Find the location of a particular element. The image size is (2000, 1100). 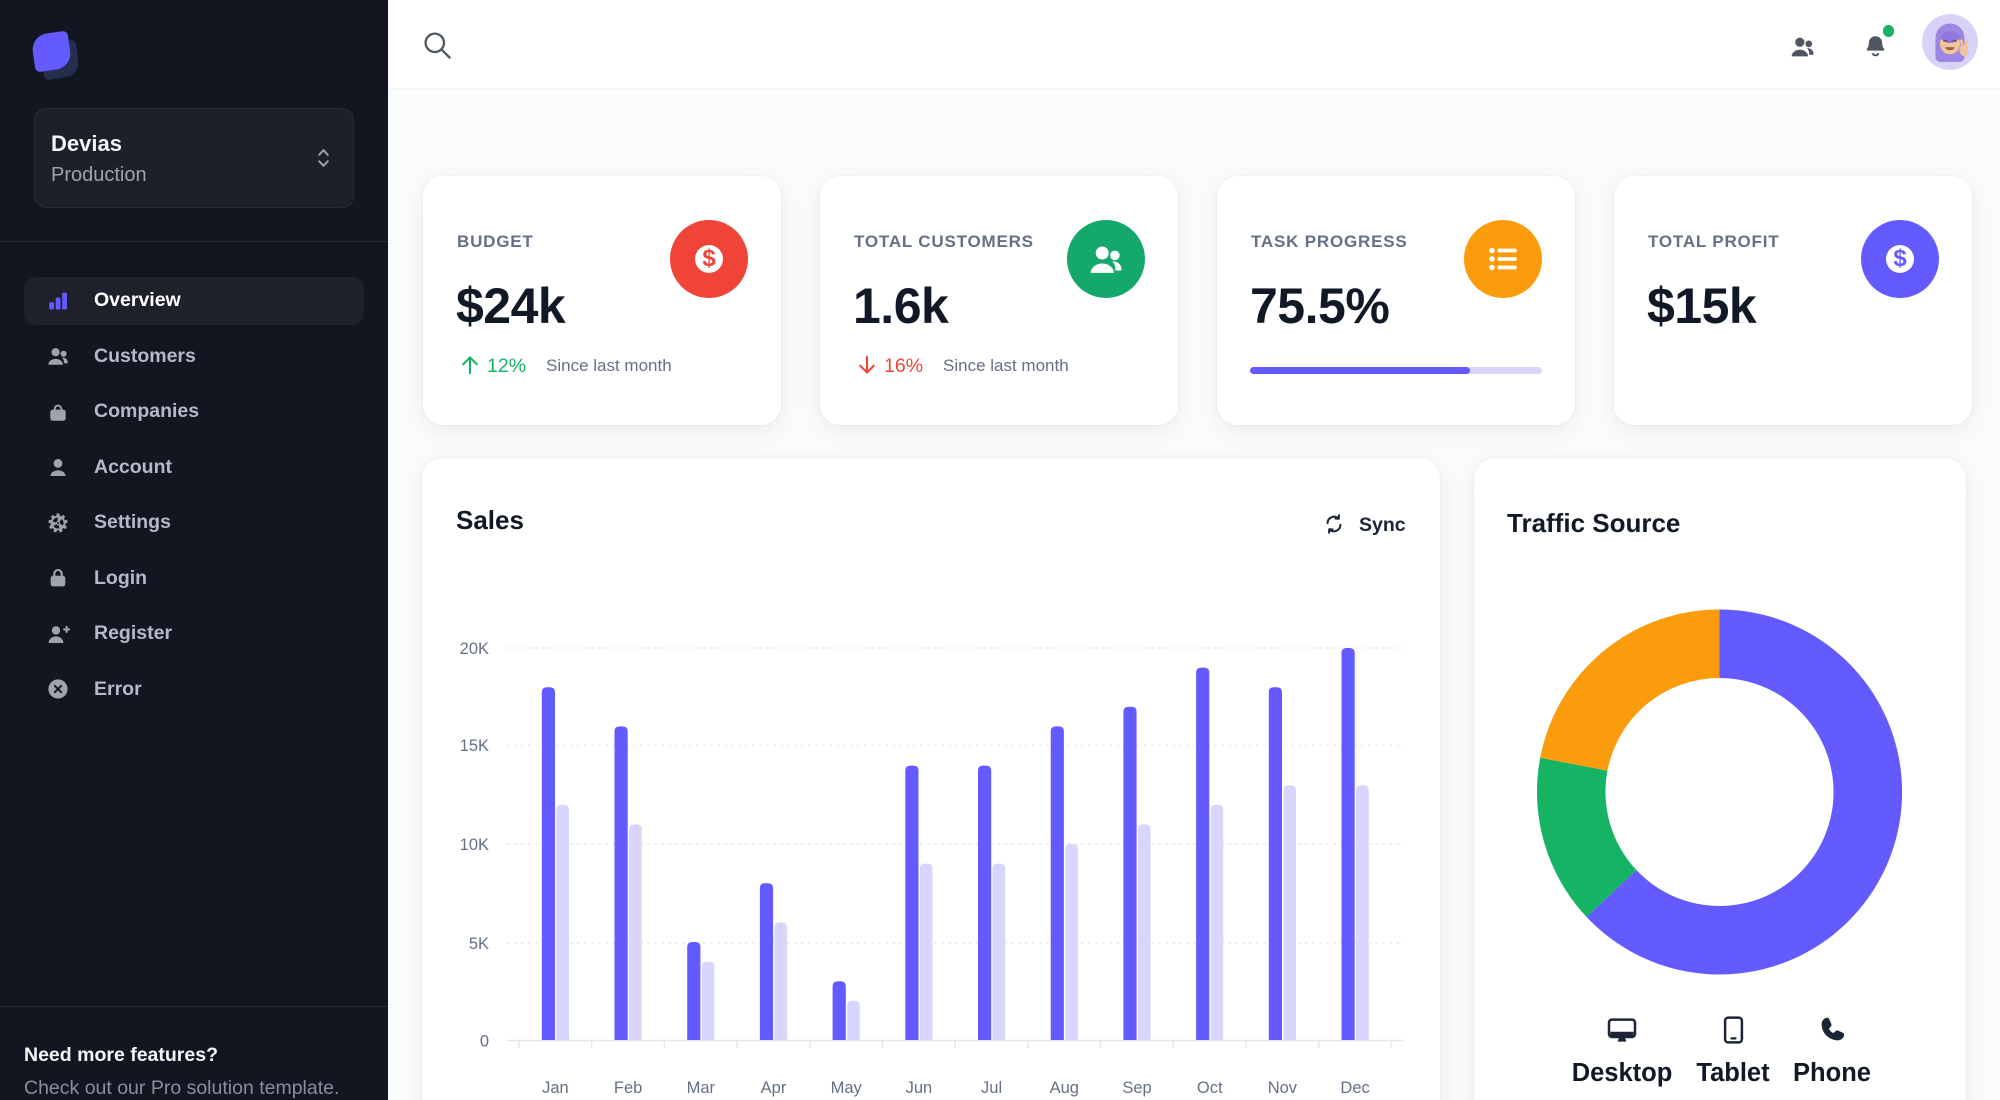

svg-text: 15K is located at coordinates (474, 746).